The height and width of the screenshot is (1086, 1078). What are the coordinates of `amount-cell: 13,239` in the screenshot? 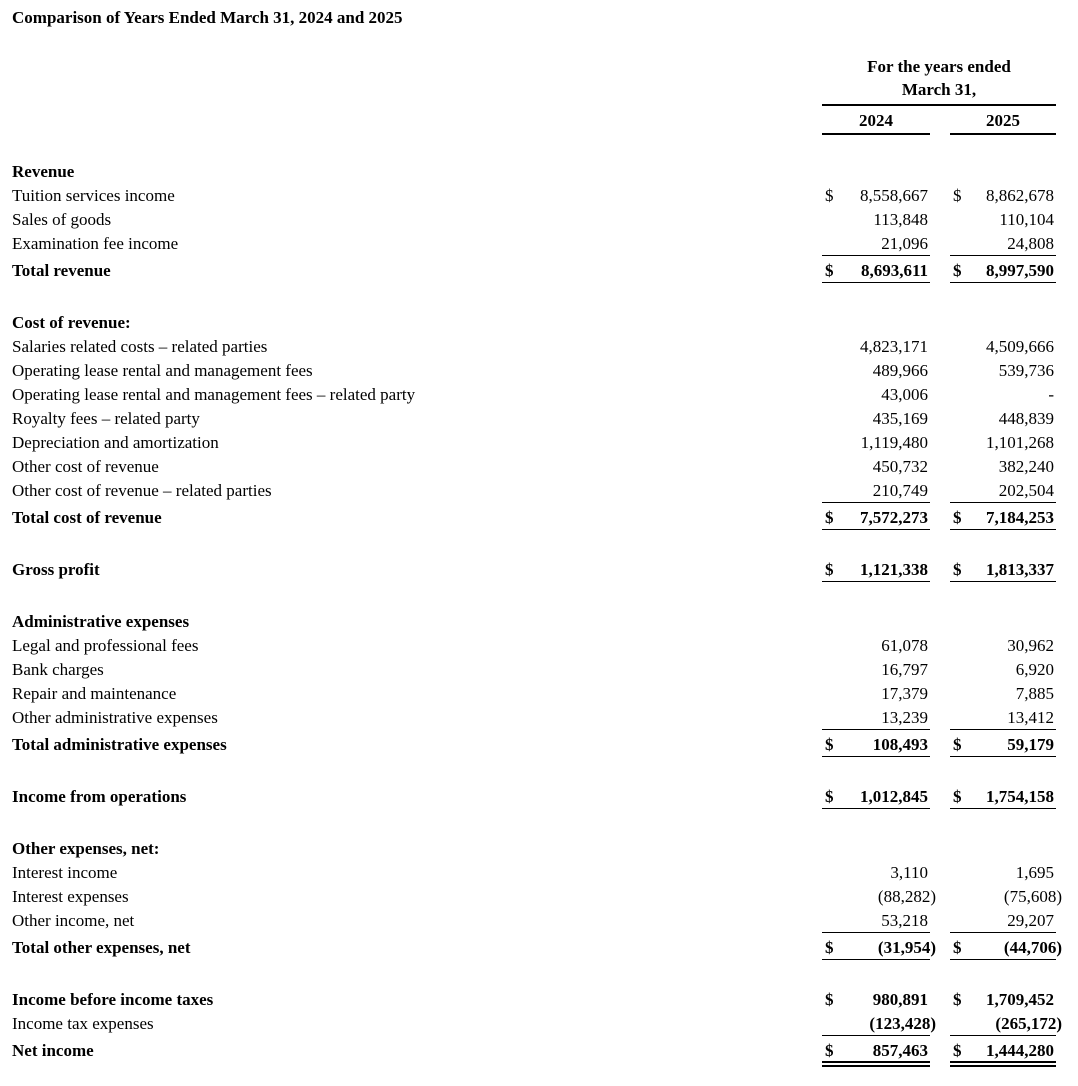 It's located at (876, 718).